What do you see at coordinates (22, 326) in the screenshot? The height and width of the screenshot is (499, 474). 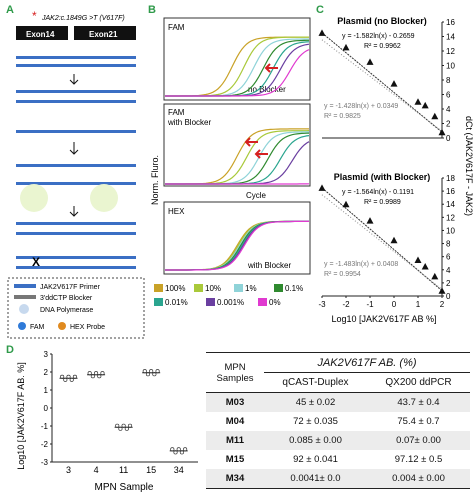 I see `fam-probe-icon` at bounding box center [22, 326].